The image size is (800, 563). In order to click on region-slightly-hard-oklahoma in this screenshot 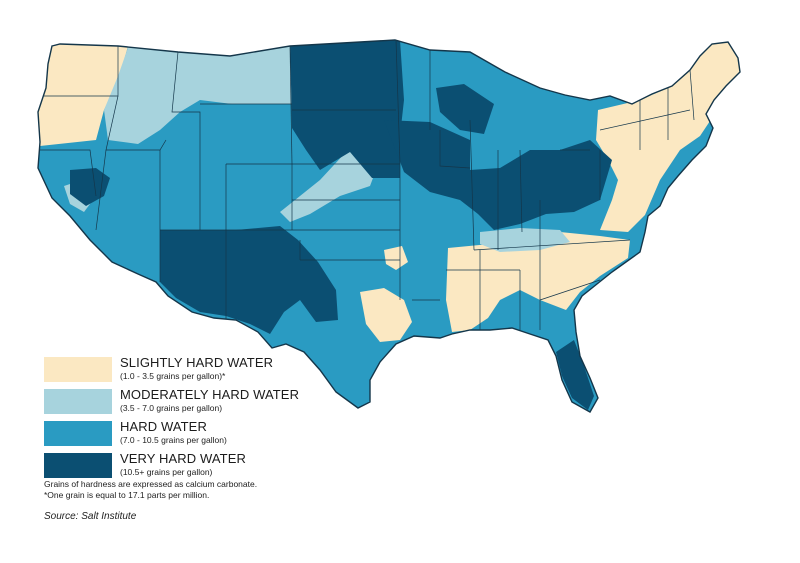, I will do `click(396, 258)`.